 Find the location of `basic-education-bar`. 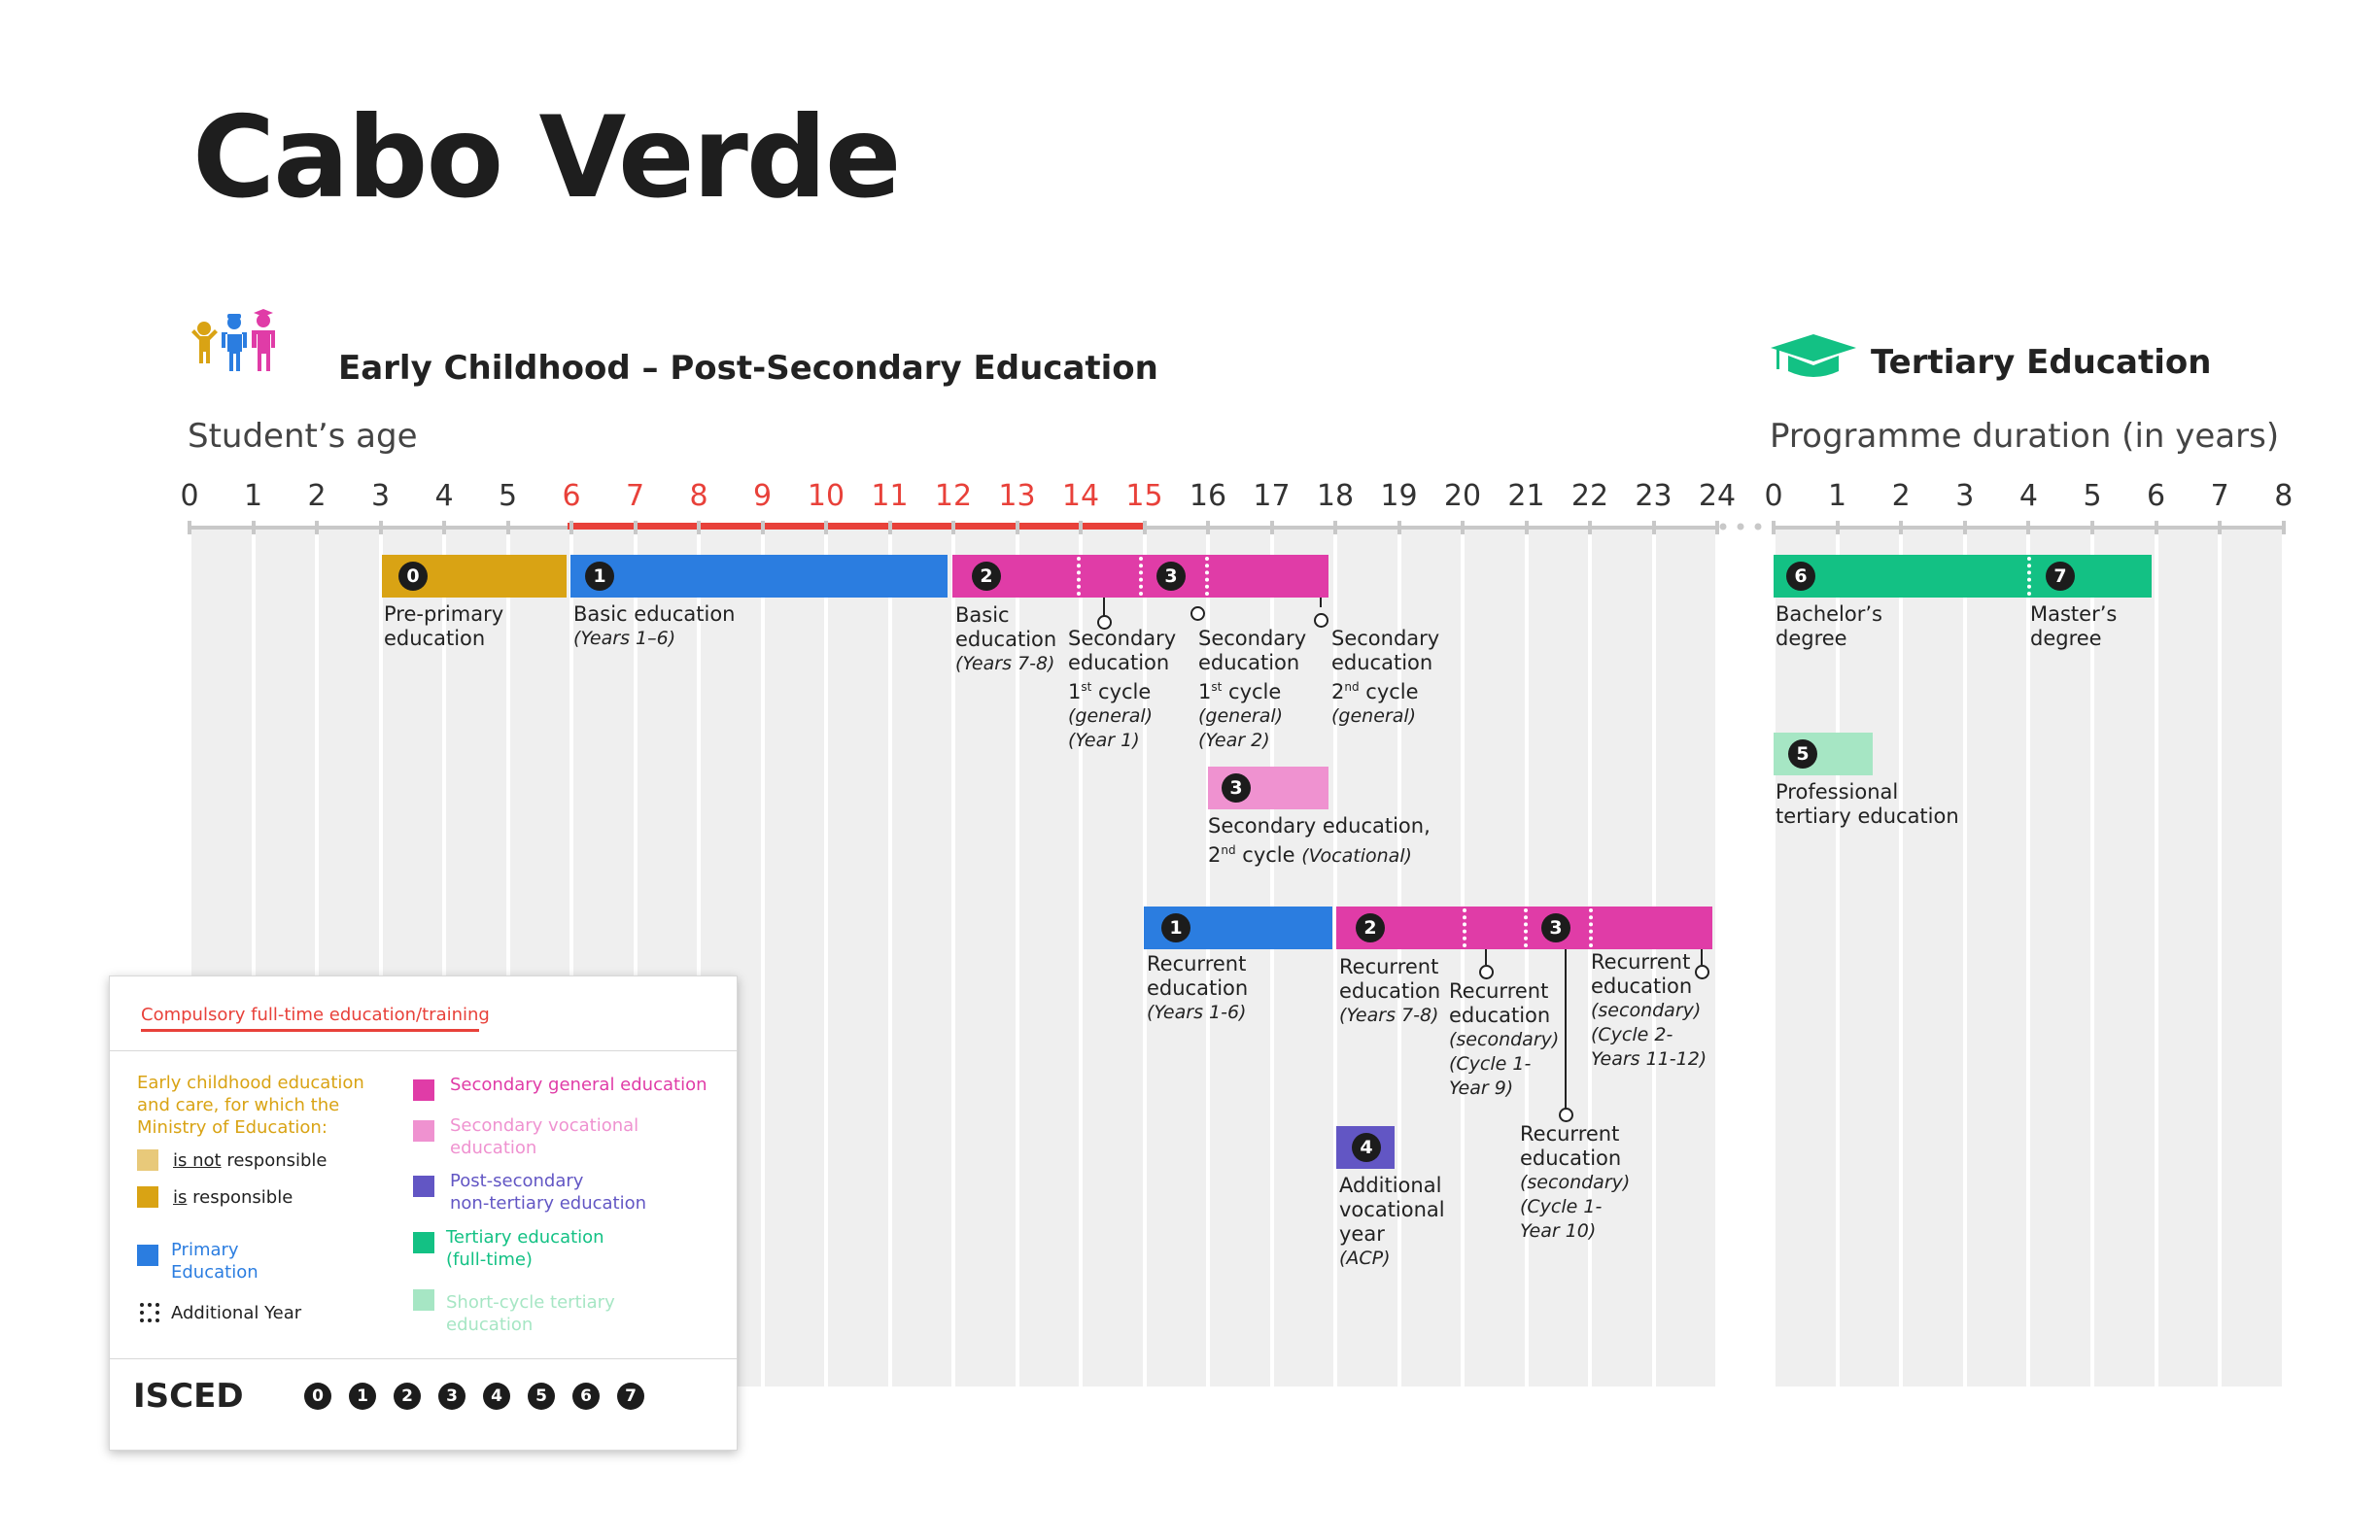

basic-education-bar is located at coordinates (759, 576).